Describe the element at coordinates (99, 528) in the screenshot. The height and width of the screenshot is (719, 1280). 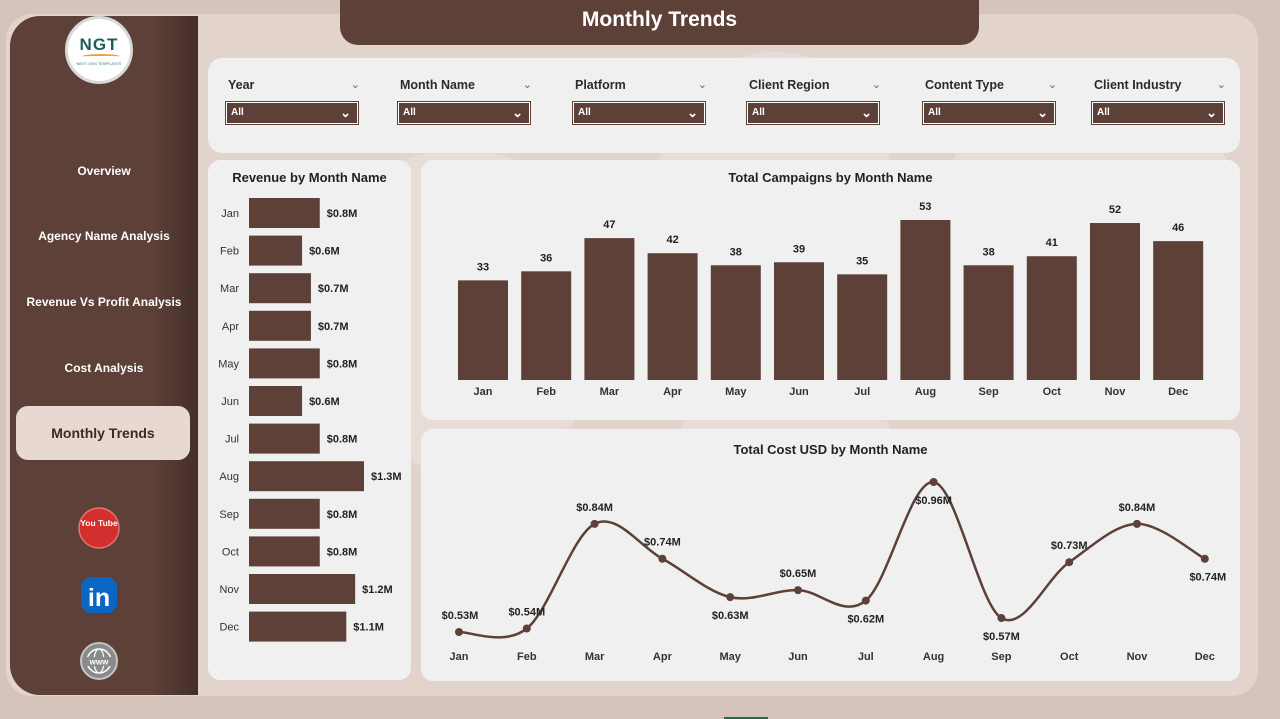
I see `youtube-icon: You Tube` at that location.